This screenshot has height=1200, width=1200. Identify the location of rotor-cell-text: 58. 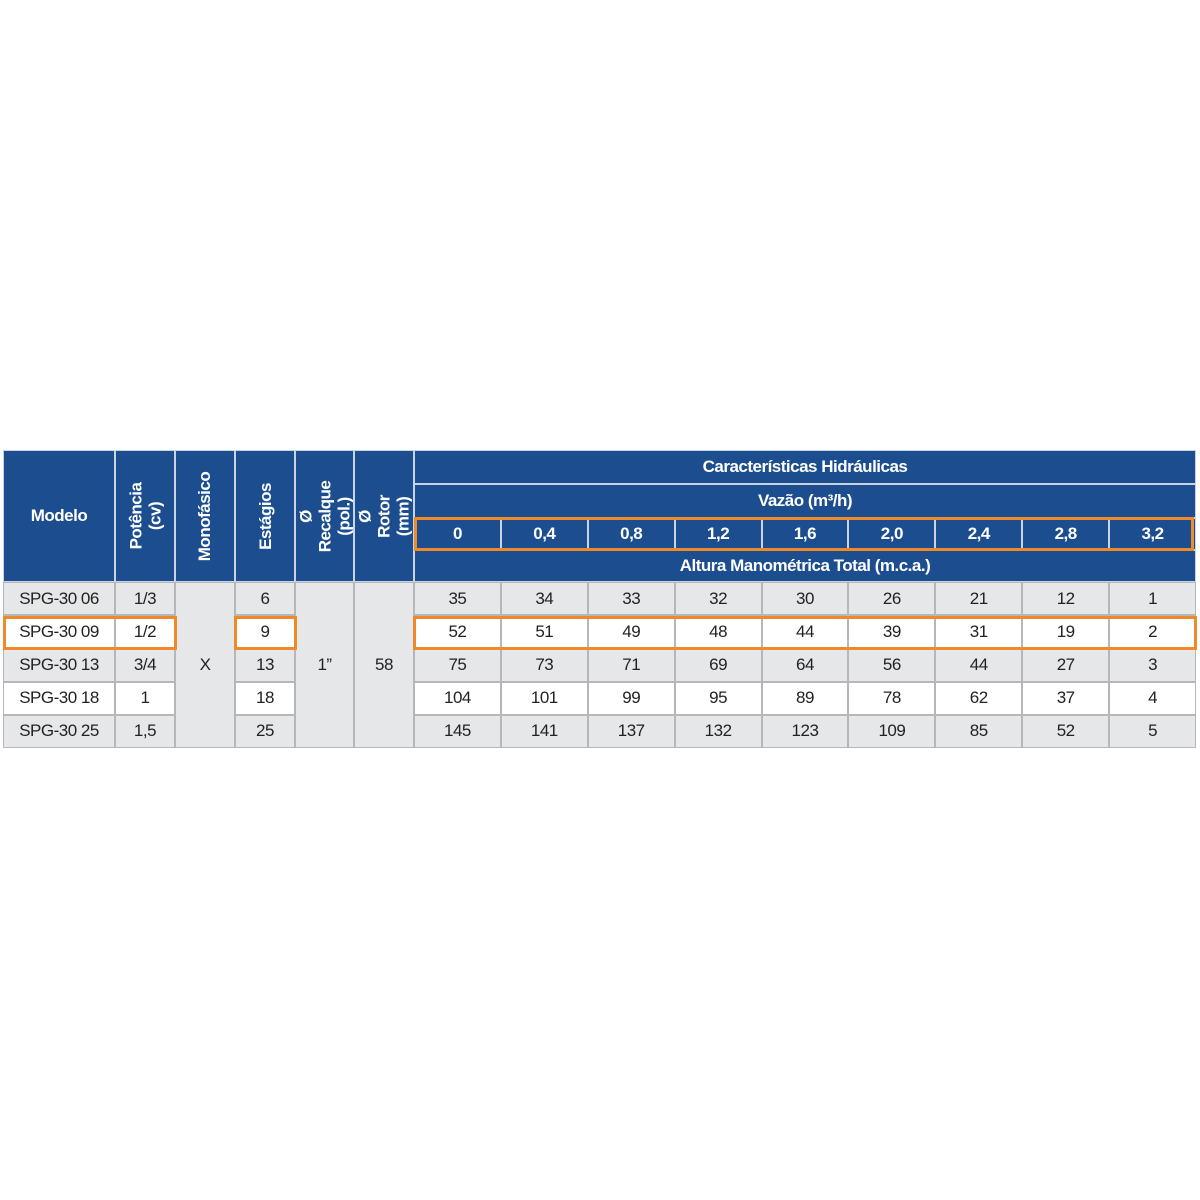
(384, 664).